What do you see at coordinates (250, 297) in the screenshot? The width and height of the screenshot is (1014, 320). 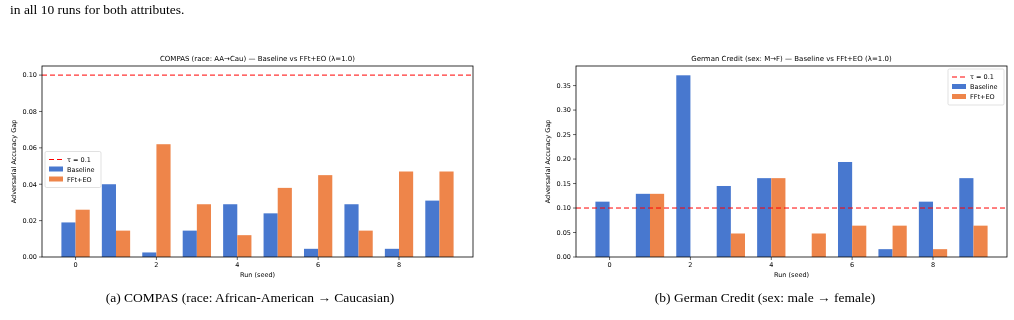 I see `text: (a) COMPAS (race: African-American → Caucasian)` at bounding box center [250, 297].